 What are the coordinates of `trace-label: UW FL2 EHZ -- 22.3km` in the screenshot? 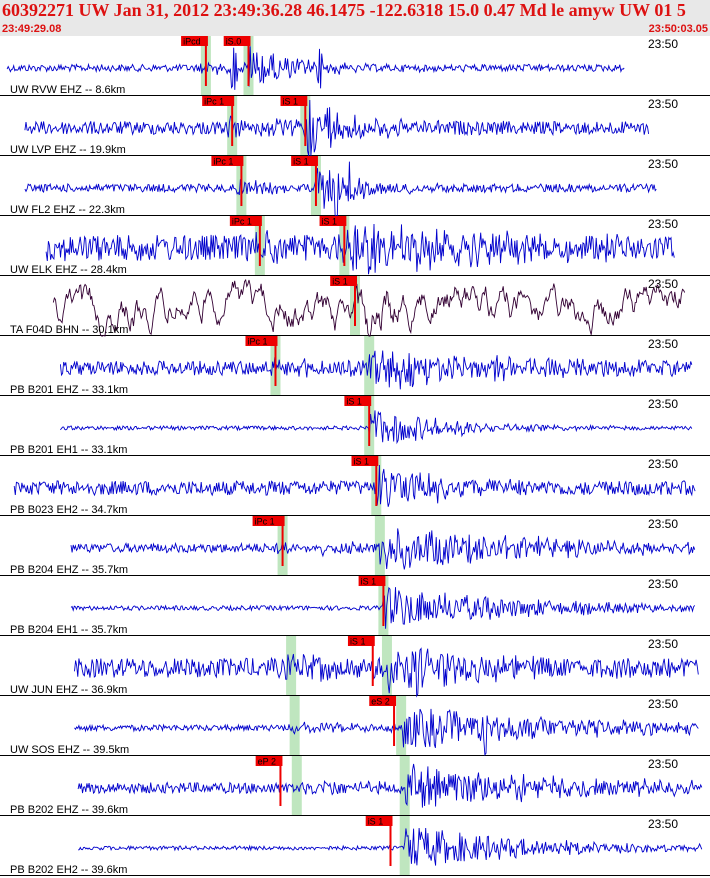 It's located at (67, 210).